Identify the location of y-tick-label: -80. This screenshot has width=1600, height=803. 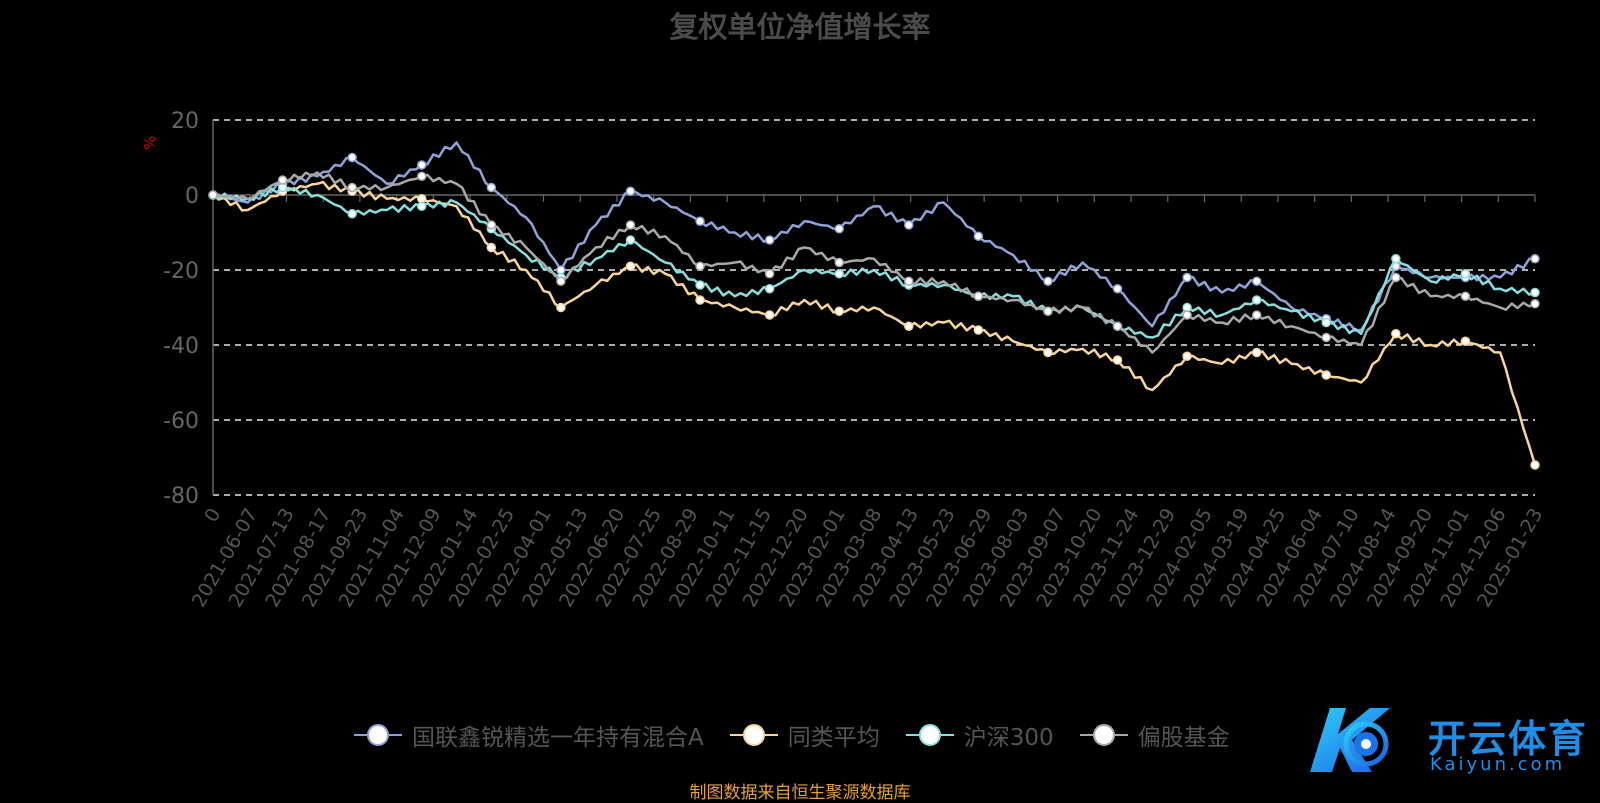
(181, 496).